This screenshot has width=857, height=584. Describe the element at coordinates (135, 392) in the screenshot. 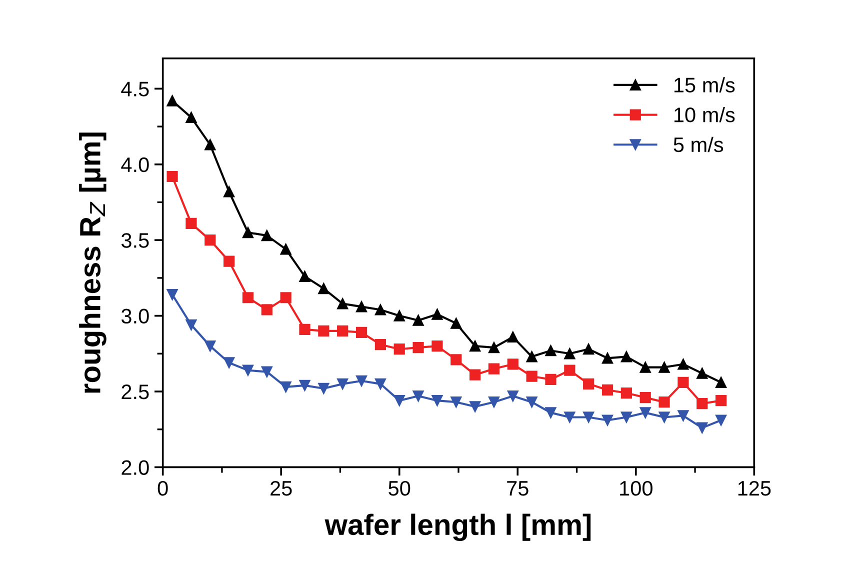

I see `y-tick-label: 2.5` at that location.